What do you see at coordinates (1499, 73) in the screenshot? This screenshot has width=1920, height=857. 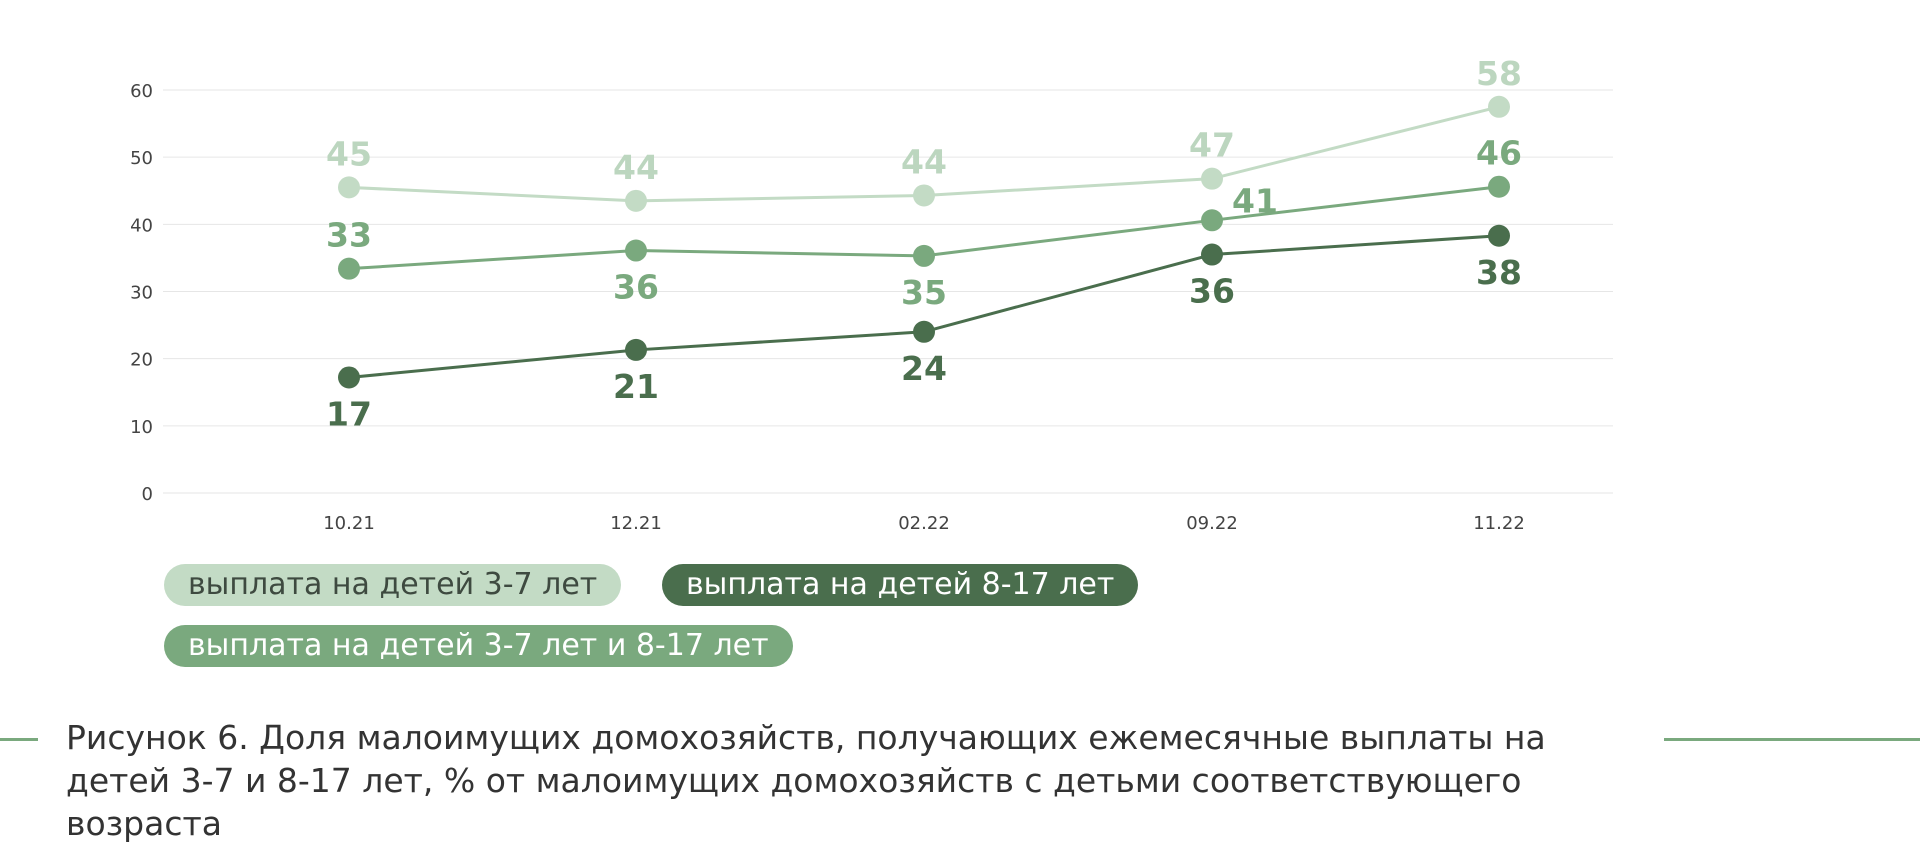 I see `data-label: 58` at bounding box center [1499, 73].